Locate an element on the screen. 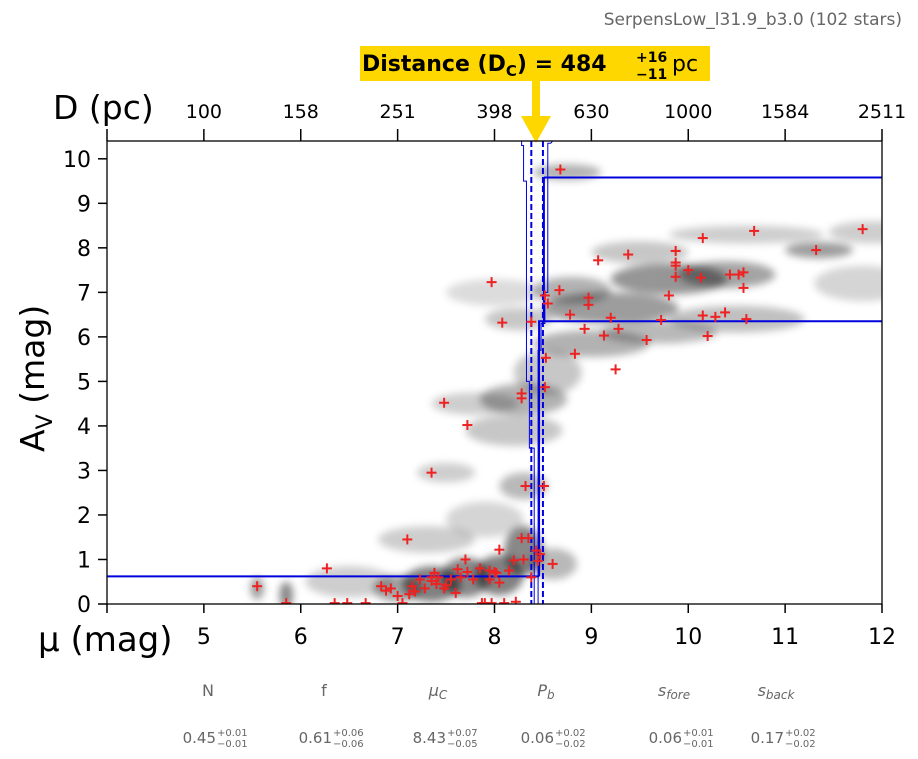  top-axis: 100 158 251 398 630 1000 1584 2511 is located at coordinates (506, 121).